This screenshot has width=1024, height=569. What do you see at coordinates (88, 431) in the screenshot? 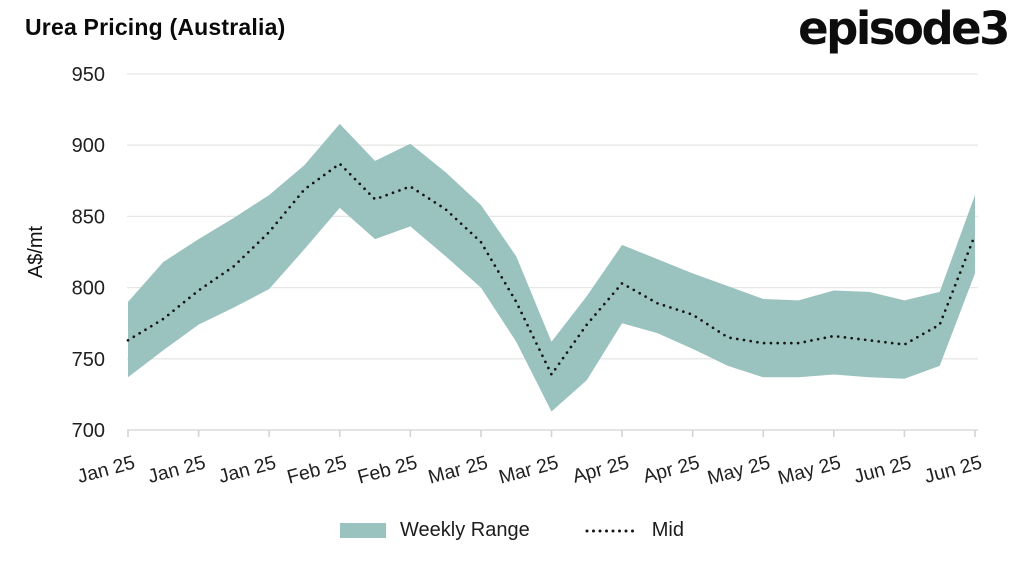
I see `y-tick-label: 700` at bounding box center [88, 431].